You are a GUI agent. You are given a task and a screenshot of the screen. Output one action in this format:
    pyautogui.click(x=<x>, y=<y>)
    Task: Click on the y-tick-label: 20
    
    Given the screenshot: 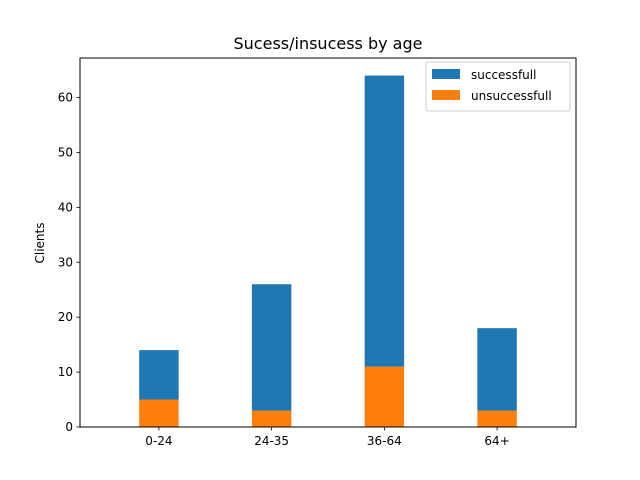 What is the action you would take?
    pyautogui.click(x=65, y=317)
    